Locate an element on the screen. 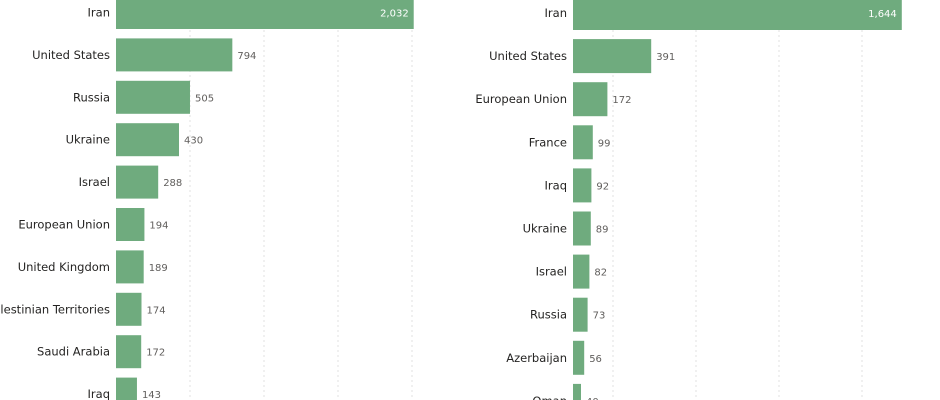  value-label: 99 is located at coordinates (604, 143).